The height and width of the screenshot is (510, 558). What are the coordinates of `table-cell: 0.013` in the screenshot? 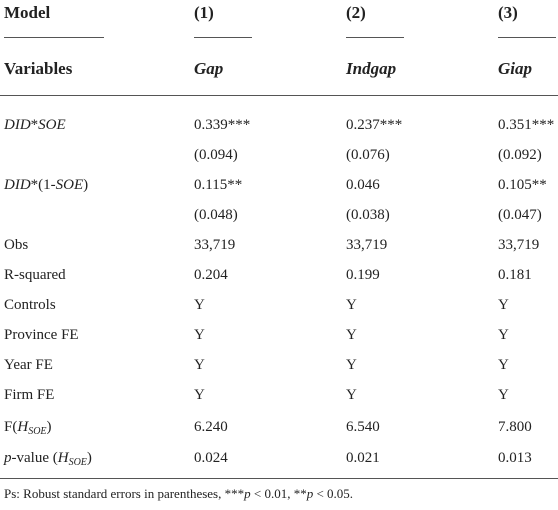 It's located at (515, 458).